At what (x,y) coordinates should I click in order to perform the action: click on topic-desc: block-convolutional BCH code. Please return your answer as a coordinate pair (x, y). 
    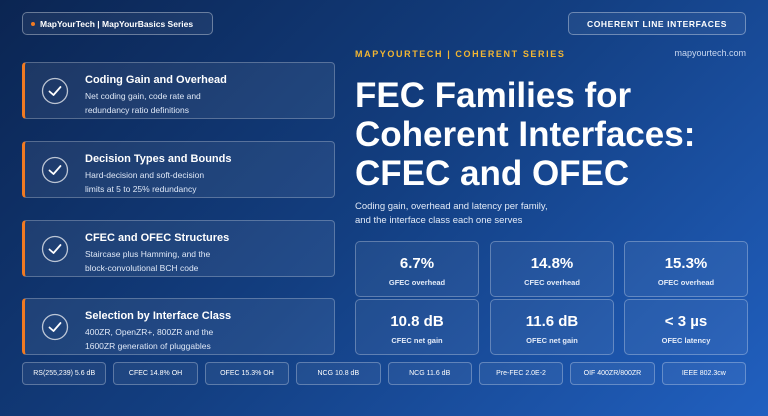
    Looking at the image, I should click on (142, 268).